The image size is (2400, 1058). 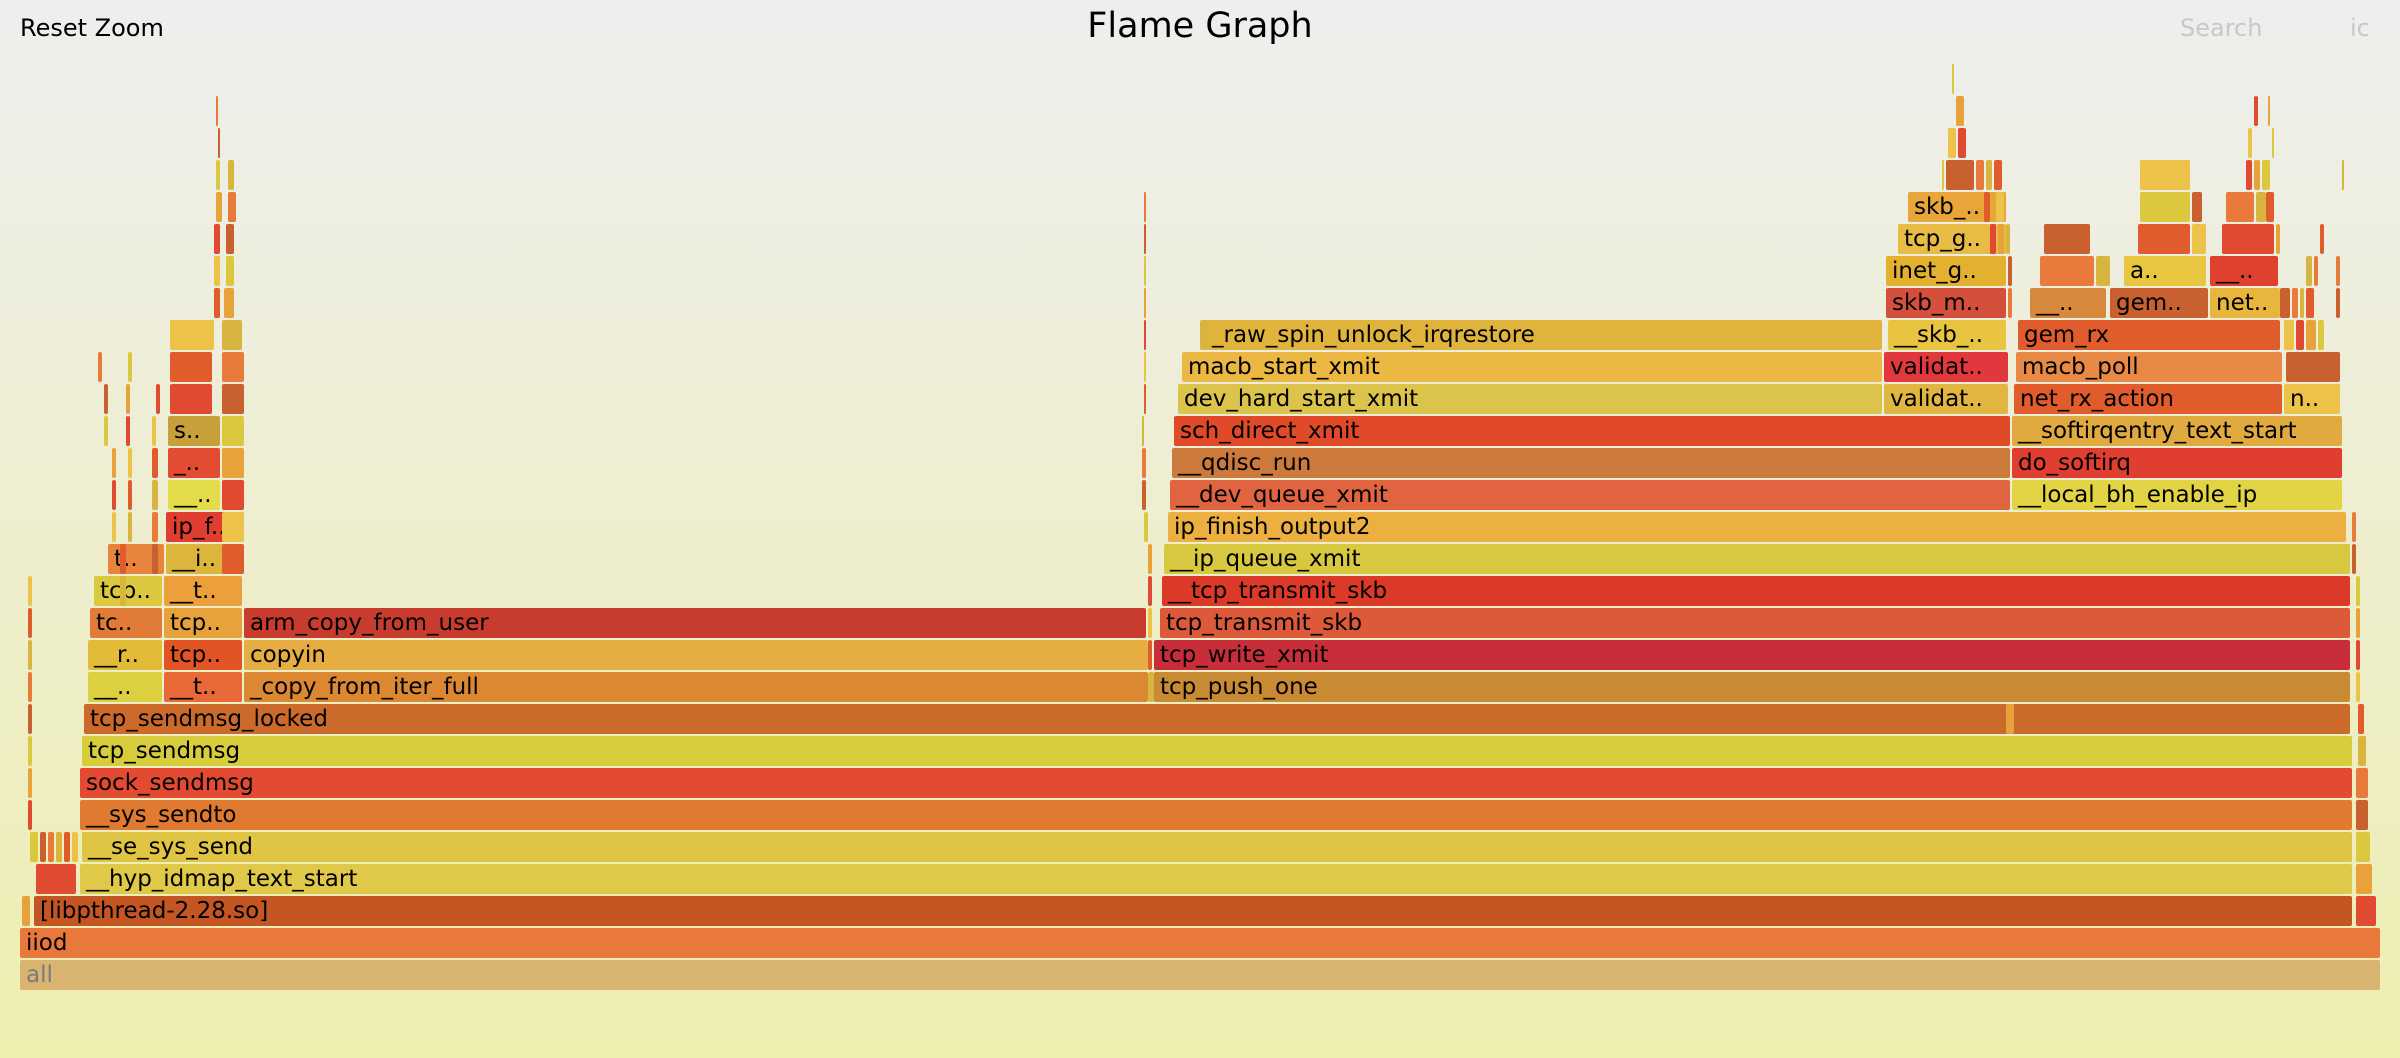 What do you see at coordinates (1216, 815) in the screenshot?
I see `frame-sys-sendto: __sys_sendto` at bounding box center [1216, 815].